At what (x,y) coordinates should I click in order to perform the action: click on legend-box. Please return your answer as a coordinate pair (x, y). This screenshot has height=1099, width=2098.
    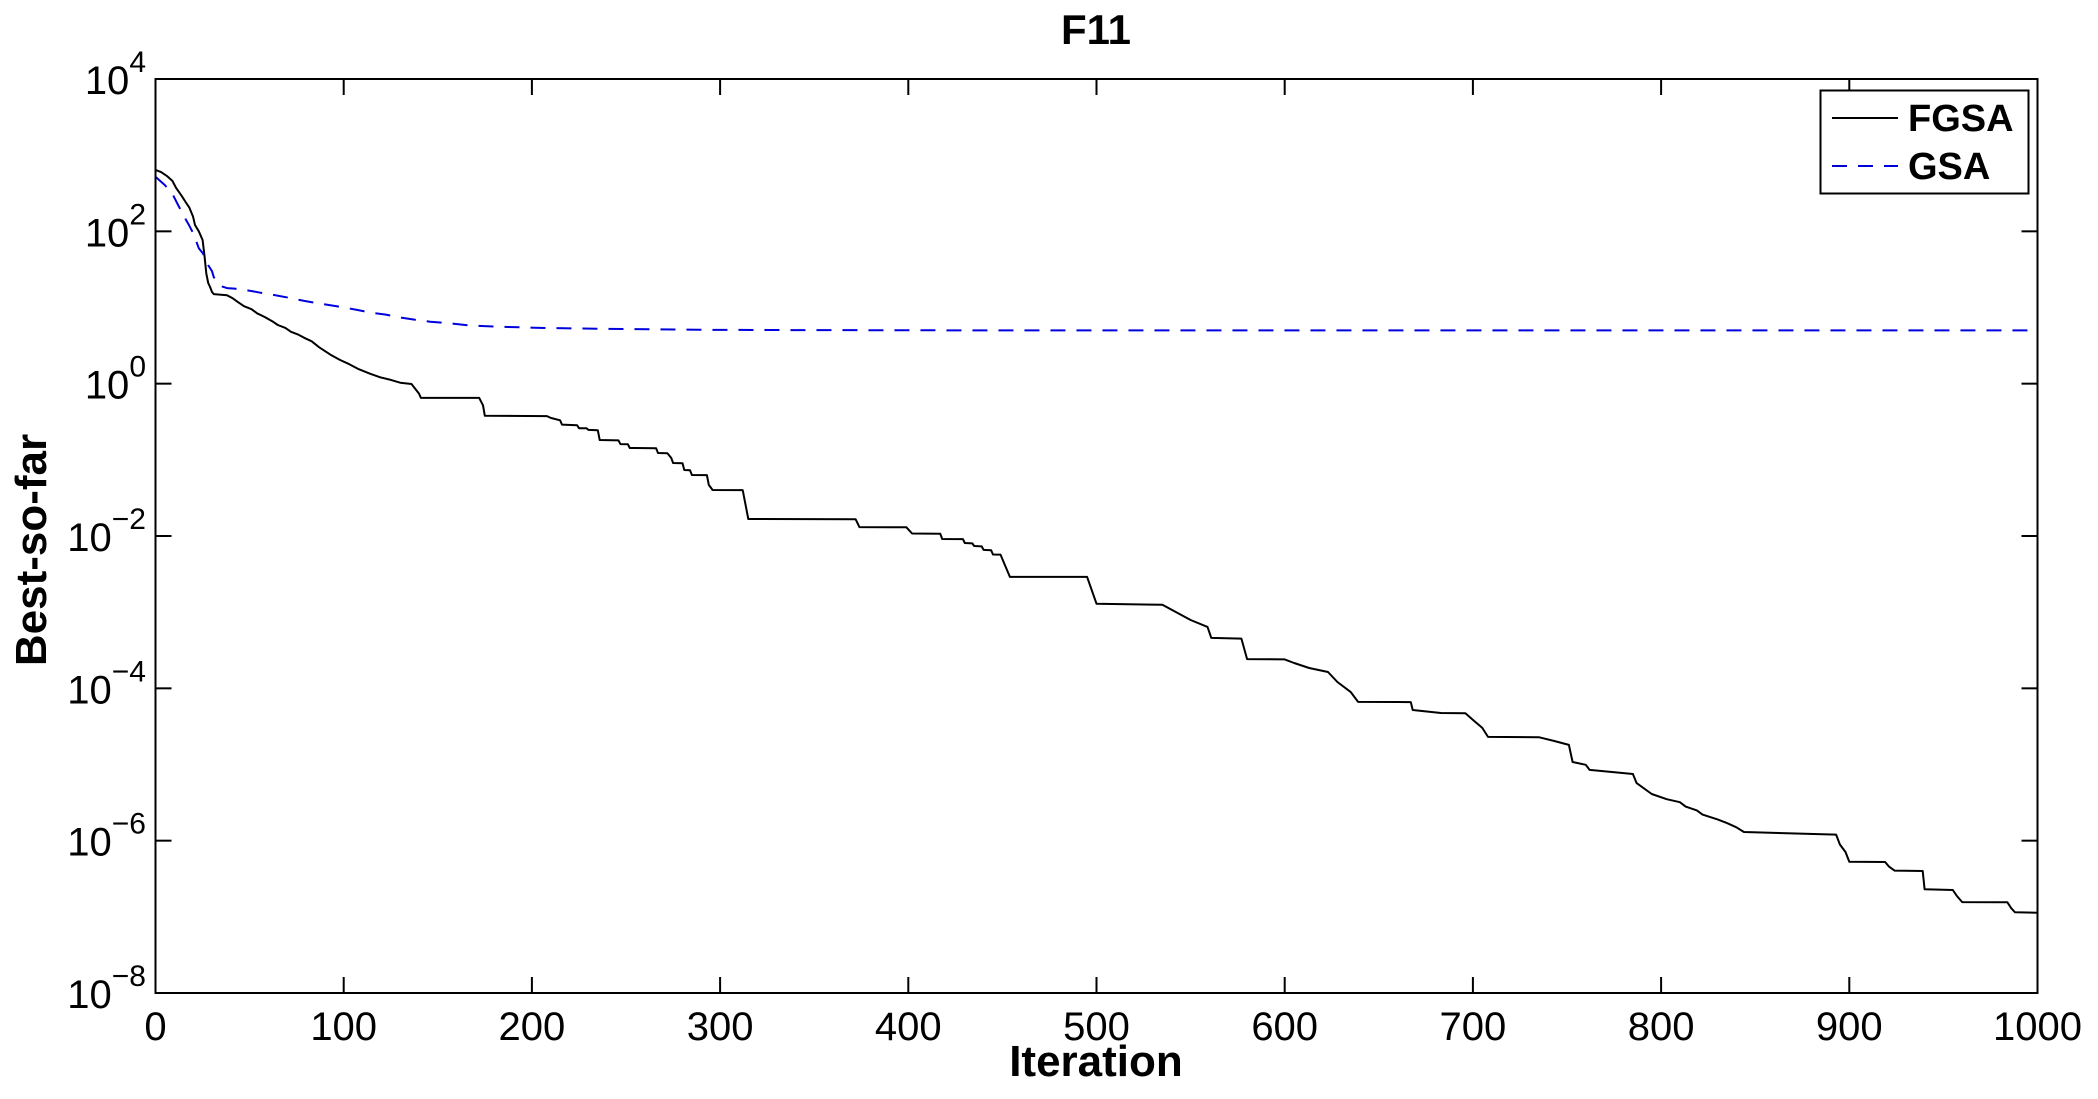
    Looking at the image, I should click on (1924, 142).